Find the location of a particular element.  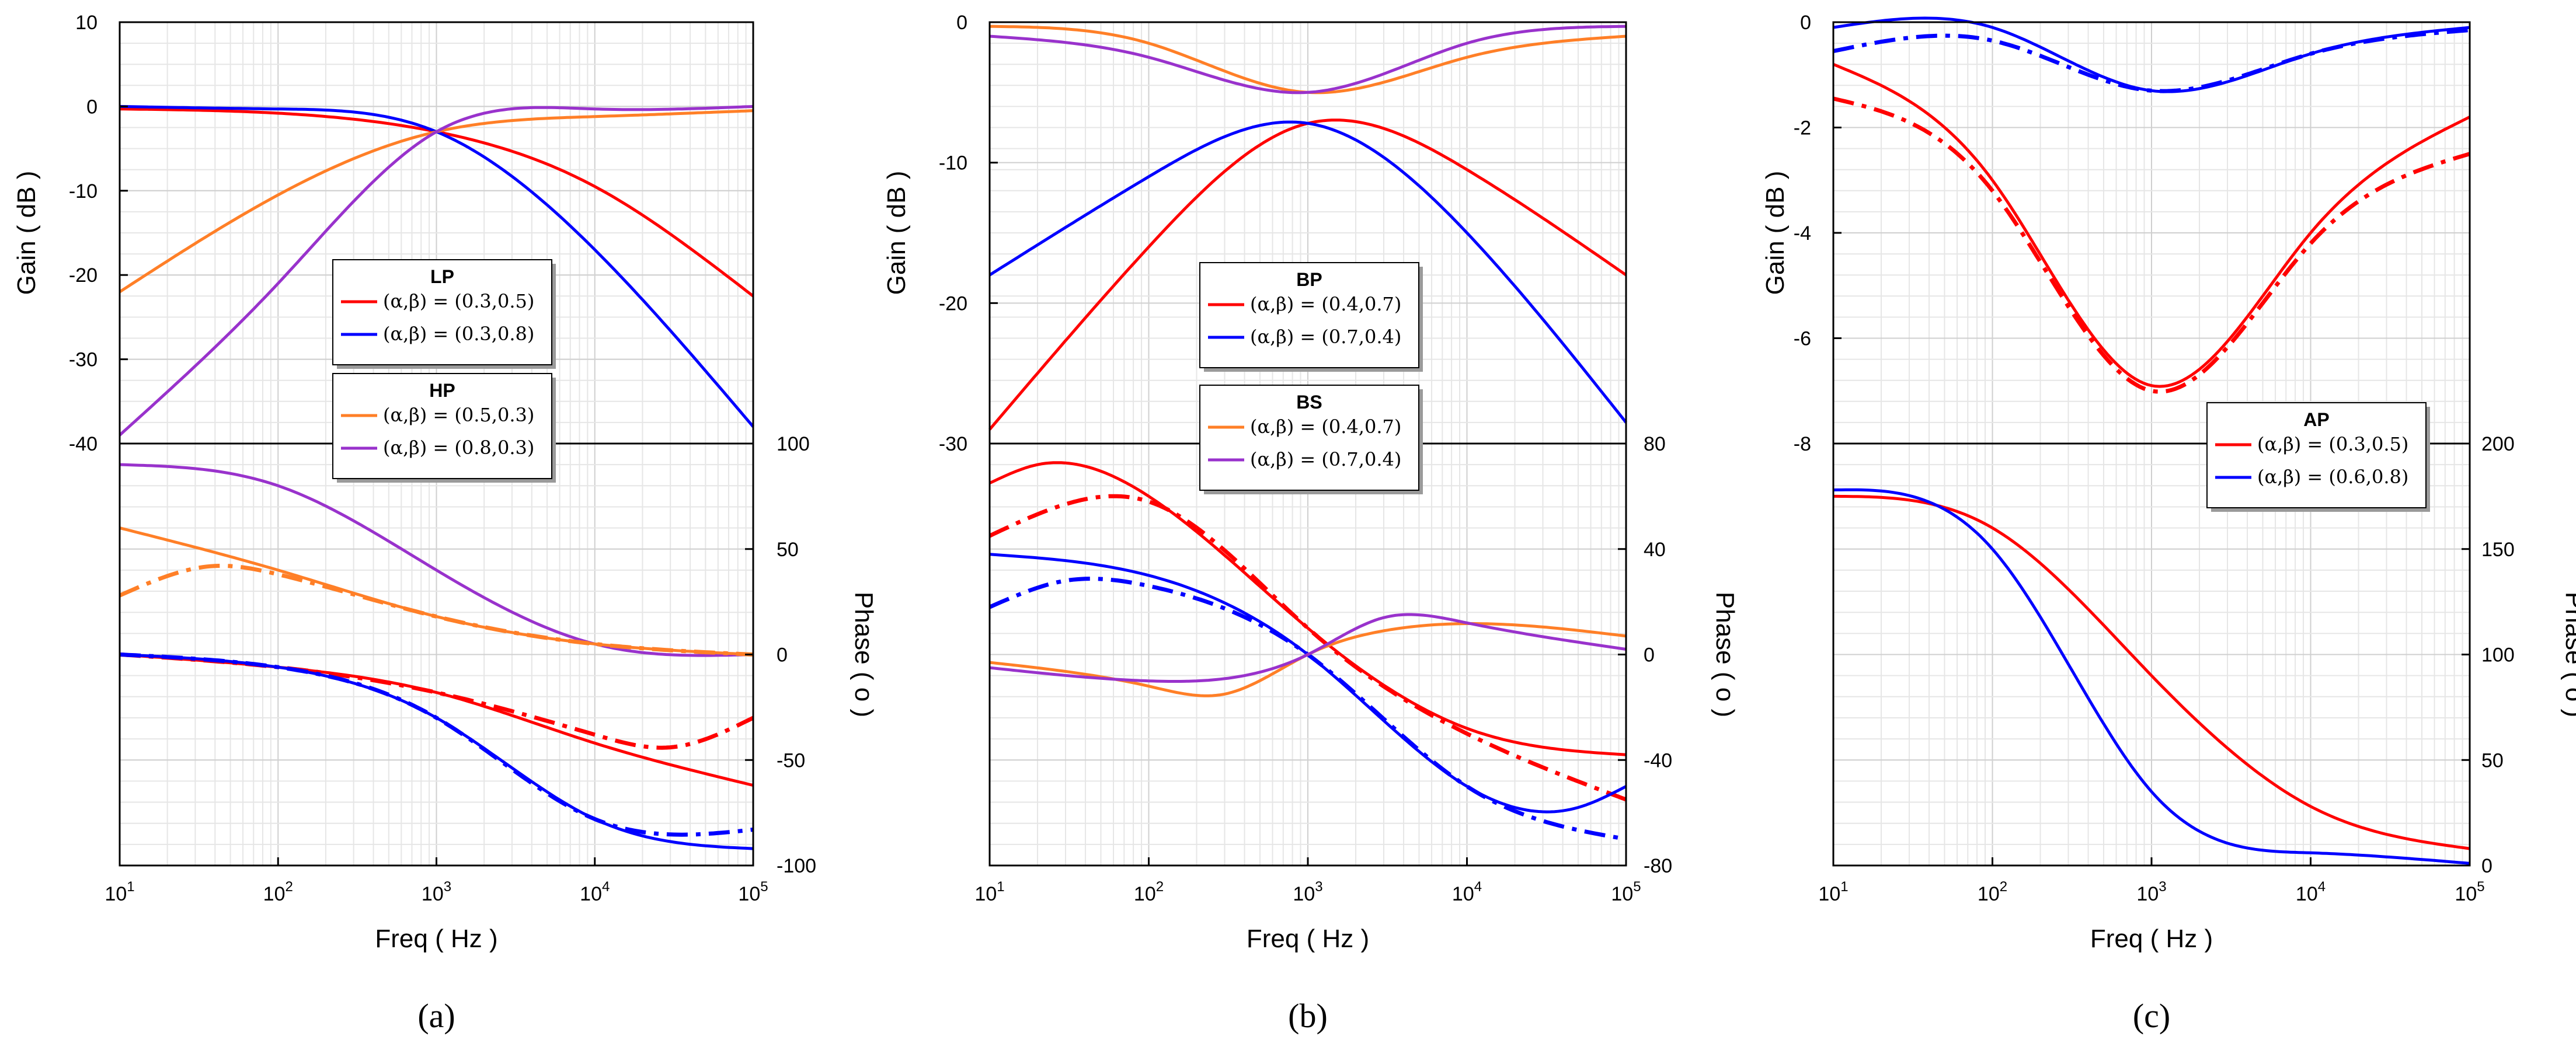

legend-title: HP is located at coordinates (442, 390).